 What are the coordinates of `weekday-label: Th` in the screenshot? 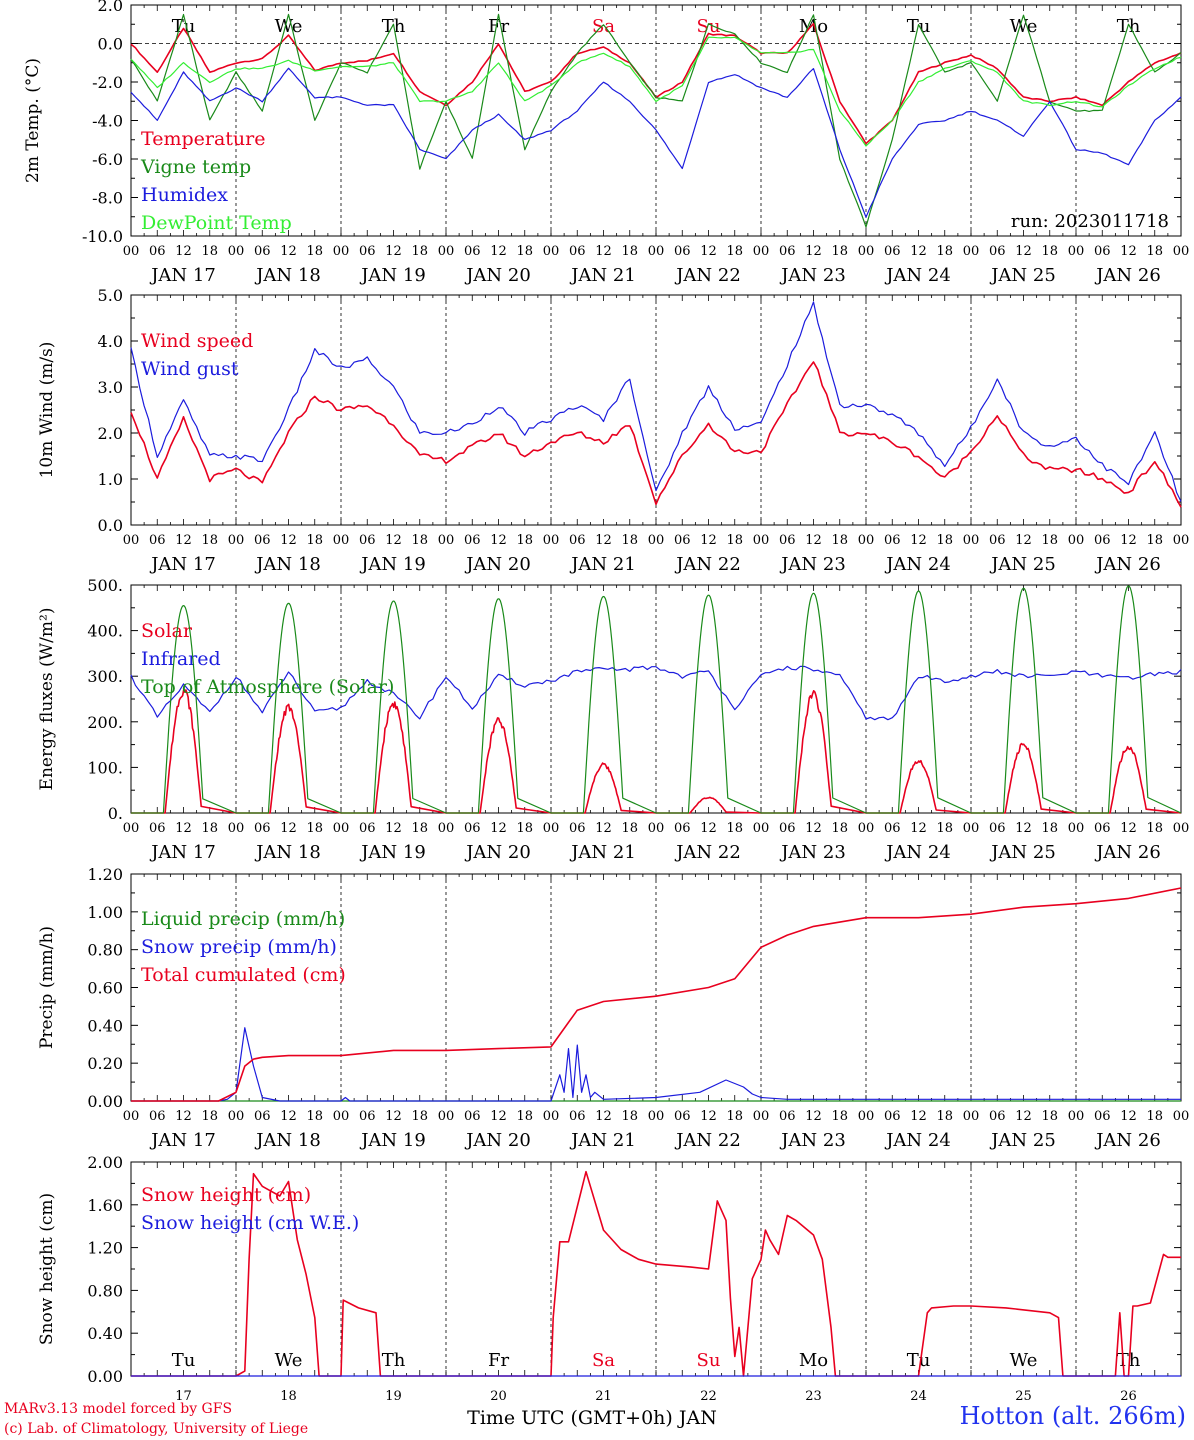 It's located at (394, 1360).